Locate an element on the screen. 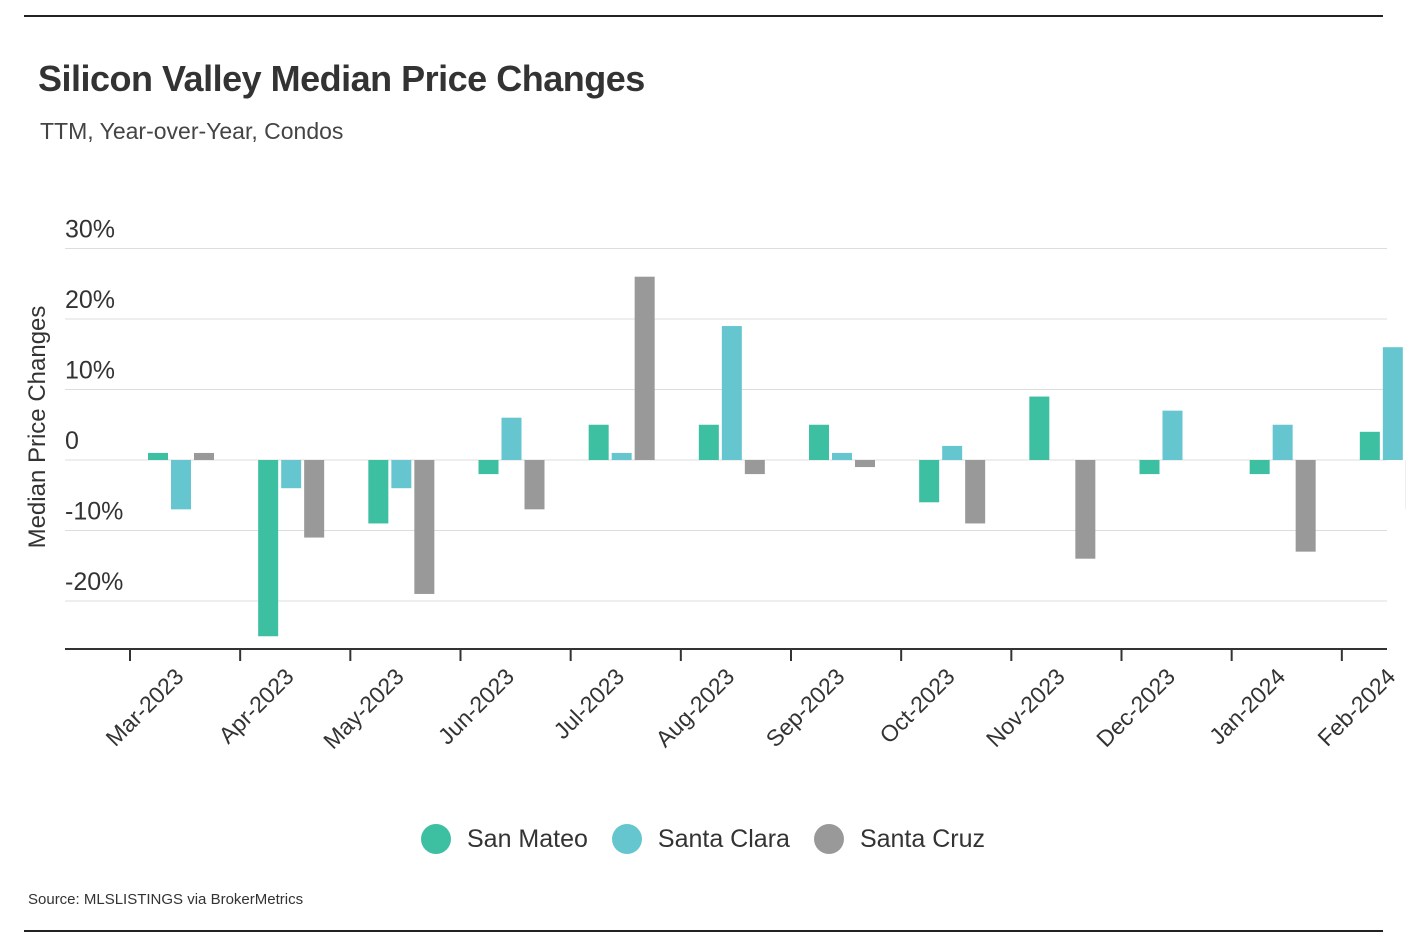  source-note: Source: MLSLISTINGS via BrokerMetrics is located at coordinates (166, 899).